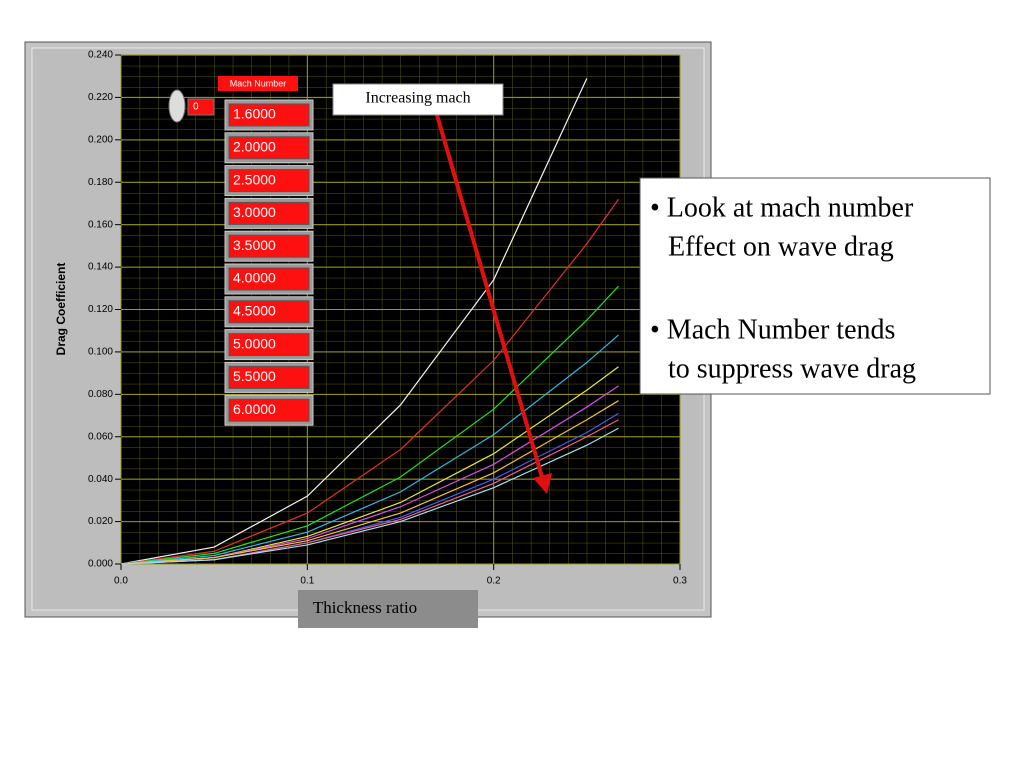  Describe the element at coordinates (196, 107) in the screenshot. I see `index-value: 0` at that location.